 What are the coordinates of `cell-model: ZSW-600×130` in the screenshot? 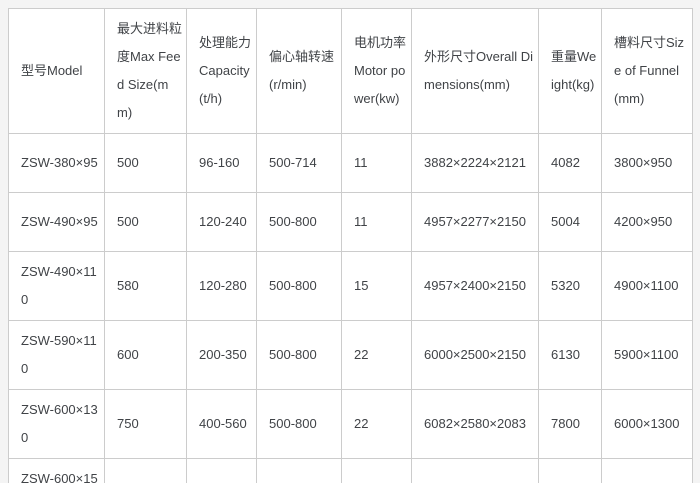 It's located at (56, 424).